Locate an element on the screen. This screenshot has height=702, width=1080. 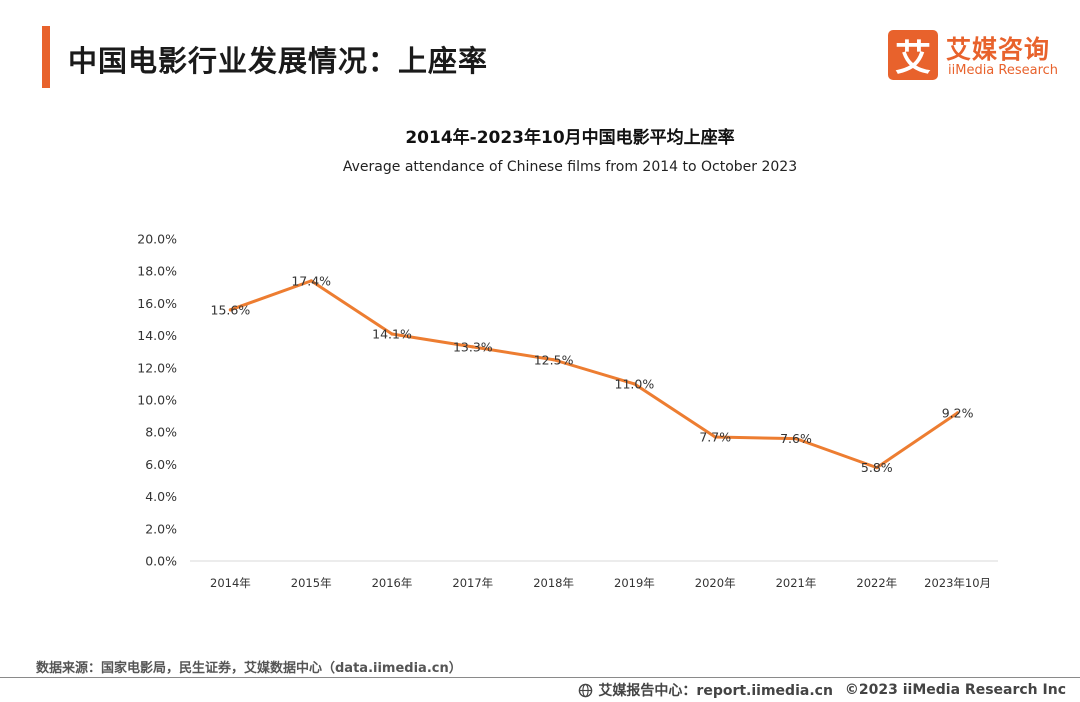
chart-title: 2014年-2023年10月中国电影平均上座率 is located at coordinates (569, 137).